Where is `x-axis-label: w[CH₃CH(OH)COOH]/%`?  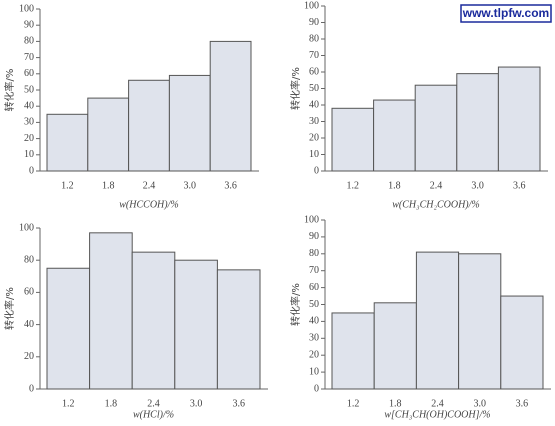 x-axis-label: w[CH₃CH(OH)COOH]/% is located at coordinates (437, 414).